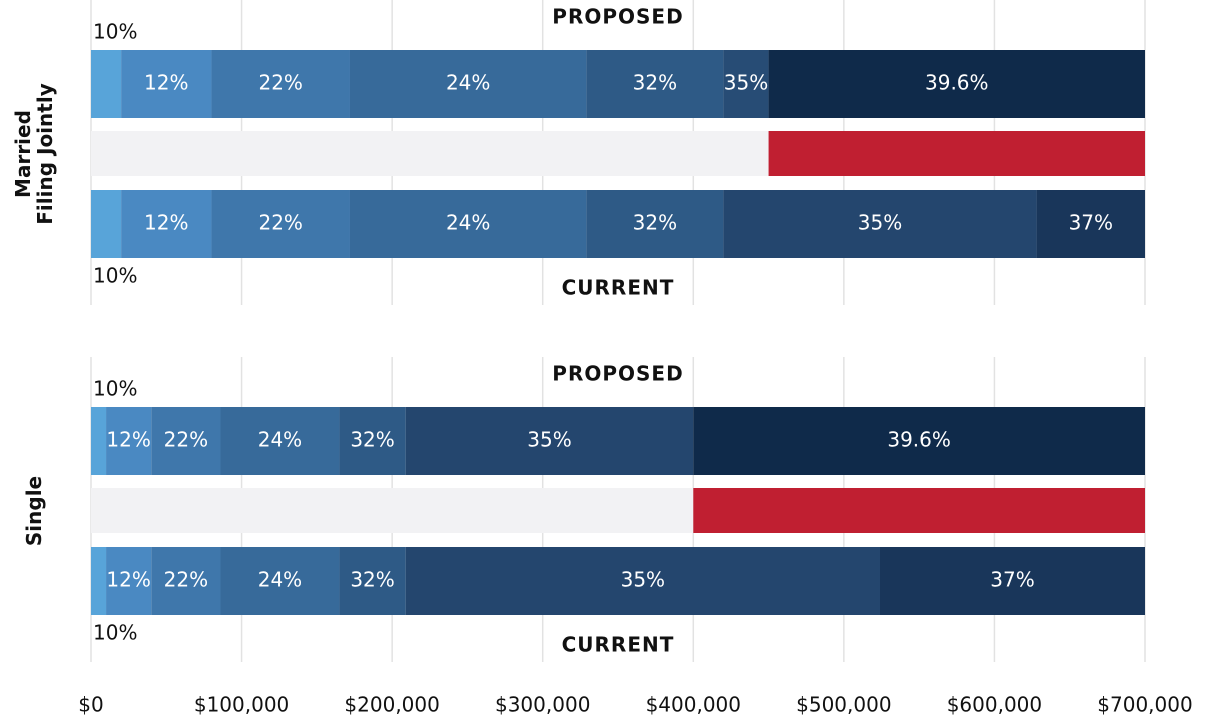 This screenshot has width=1205, height=721. What do you see at coordinates (994, 705) in the screenshot?
I see `x-tick-label: $600,000` at bounding box center [994, 705].